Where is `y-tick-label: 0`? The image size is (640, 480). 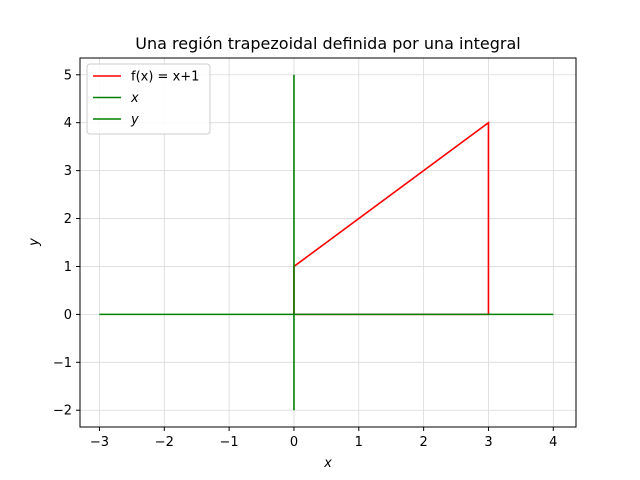
y-tick-label: 0 is located at coordinates (68, 315).